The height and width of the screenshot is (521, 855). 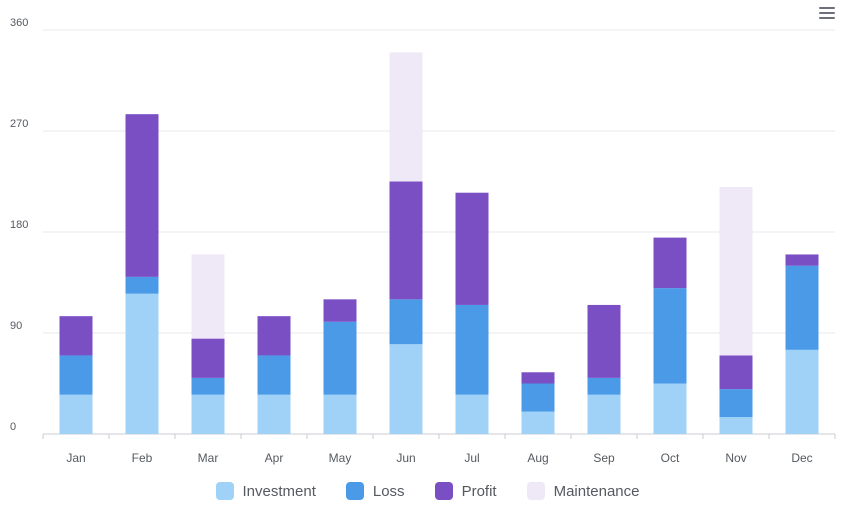 I want to click on bar-investment-feb, so click(x=142, y=363).